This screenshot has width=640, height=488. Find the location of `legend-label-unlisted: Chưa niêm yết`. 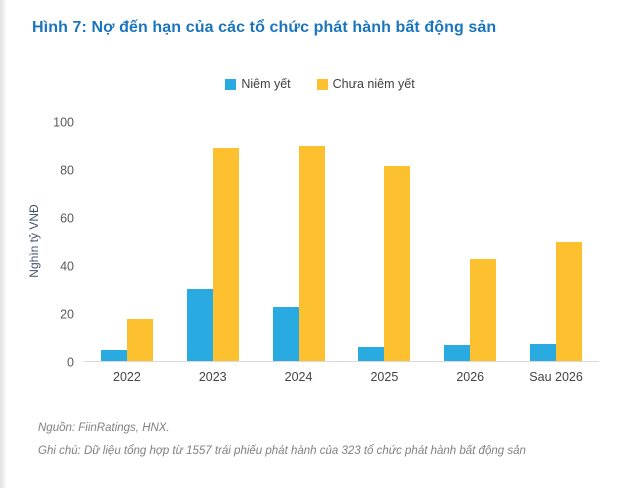

legend-label-unlisted: Chưa niêm yết is located at coordinates (373, 84).